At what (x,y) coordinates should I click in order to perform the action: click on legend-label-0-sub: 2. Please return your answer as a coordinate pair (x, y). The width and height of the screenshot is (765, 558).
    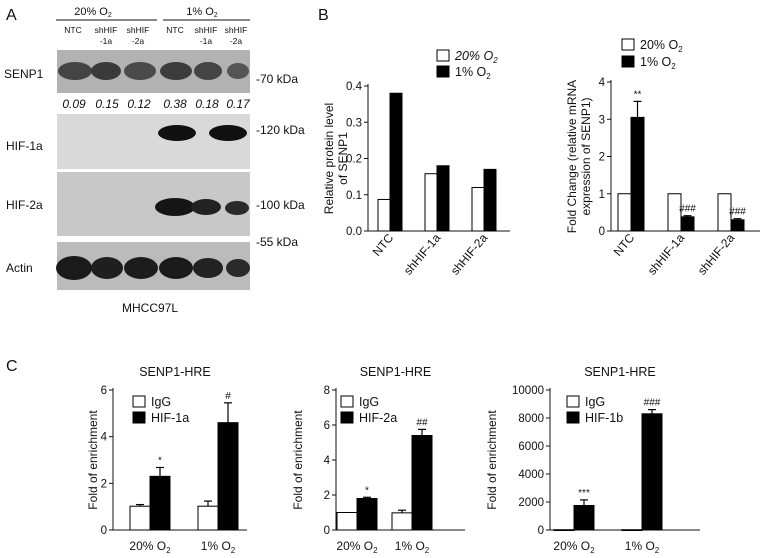
    Looking at the image, I should click on (680, 49).